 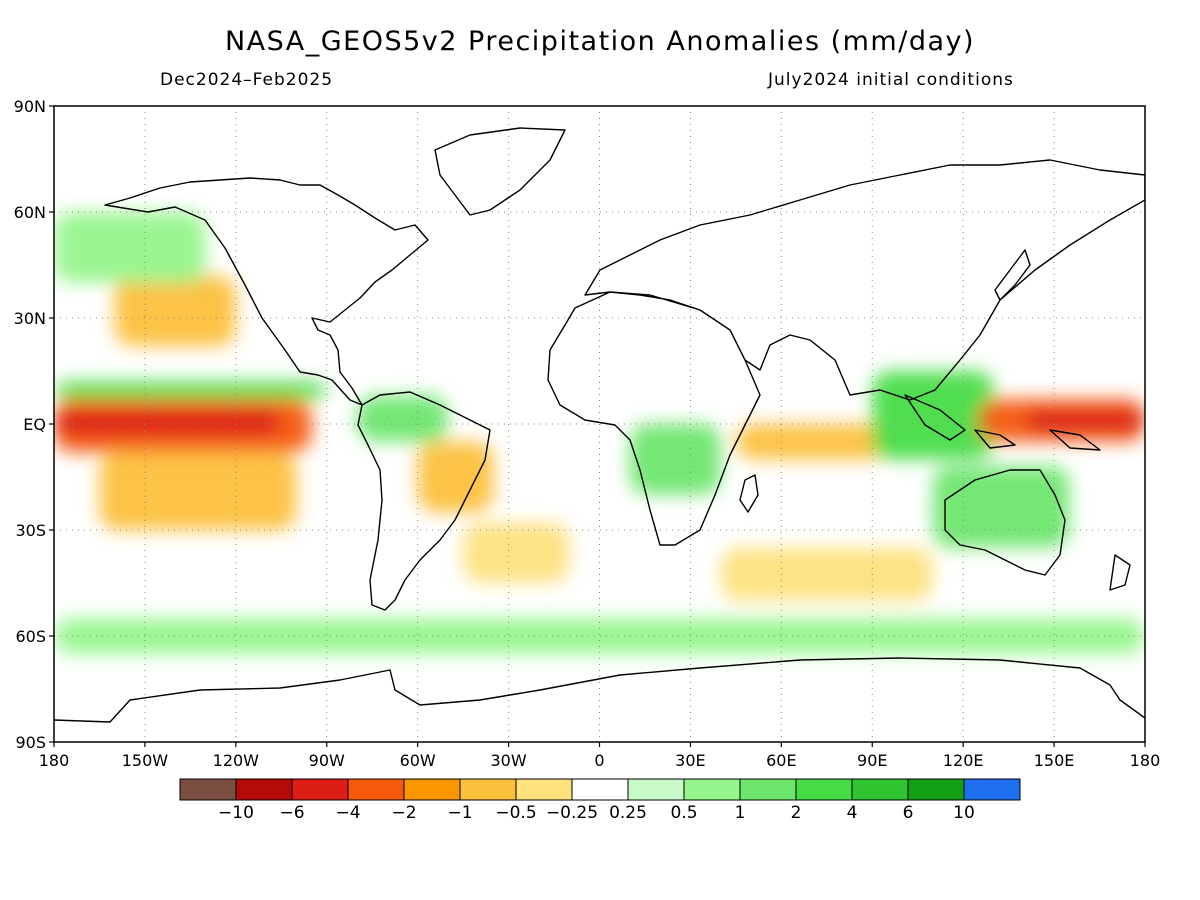 What do you see at coordinates (796, 813) in the screenshot?
I see `colorbar-label: 2` at bounding box center [796, 813].